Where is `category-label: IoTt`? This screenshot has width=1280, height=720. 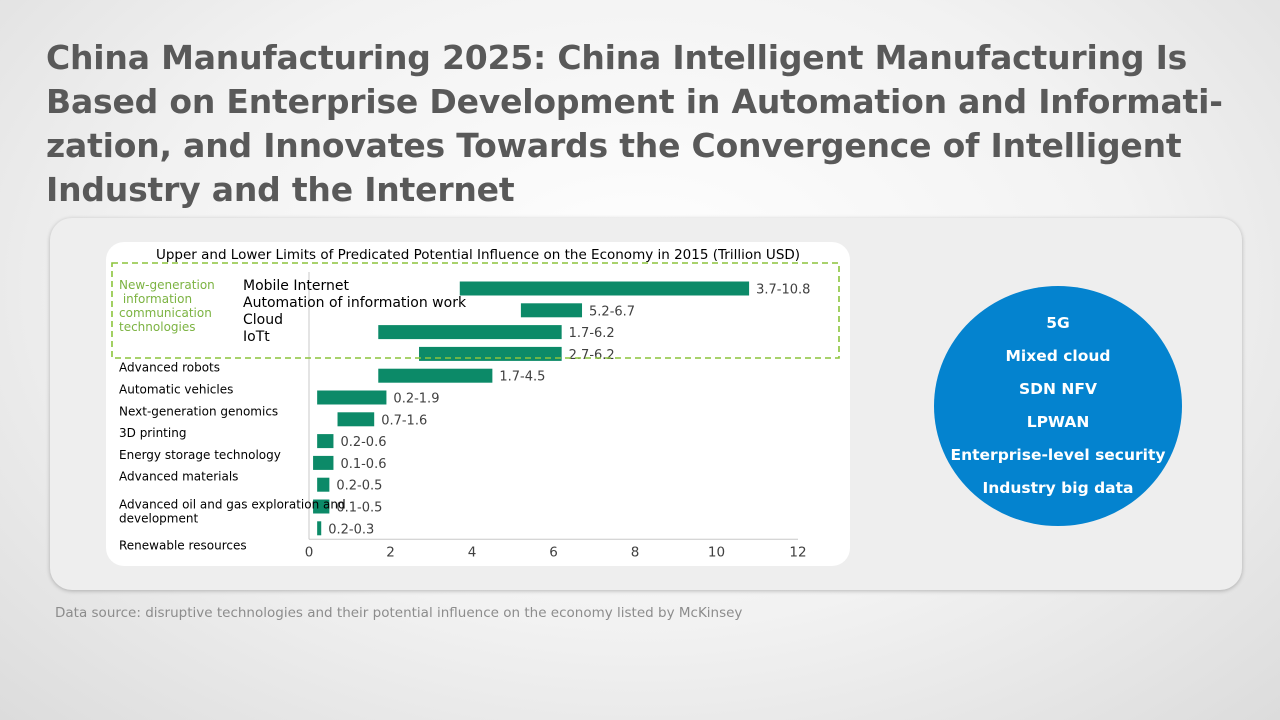
category-label: IoTt is located at coordinates (256, 337).